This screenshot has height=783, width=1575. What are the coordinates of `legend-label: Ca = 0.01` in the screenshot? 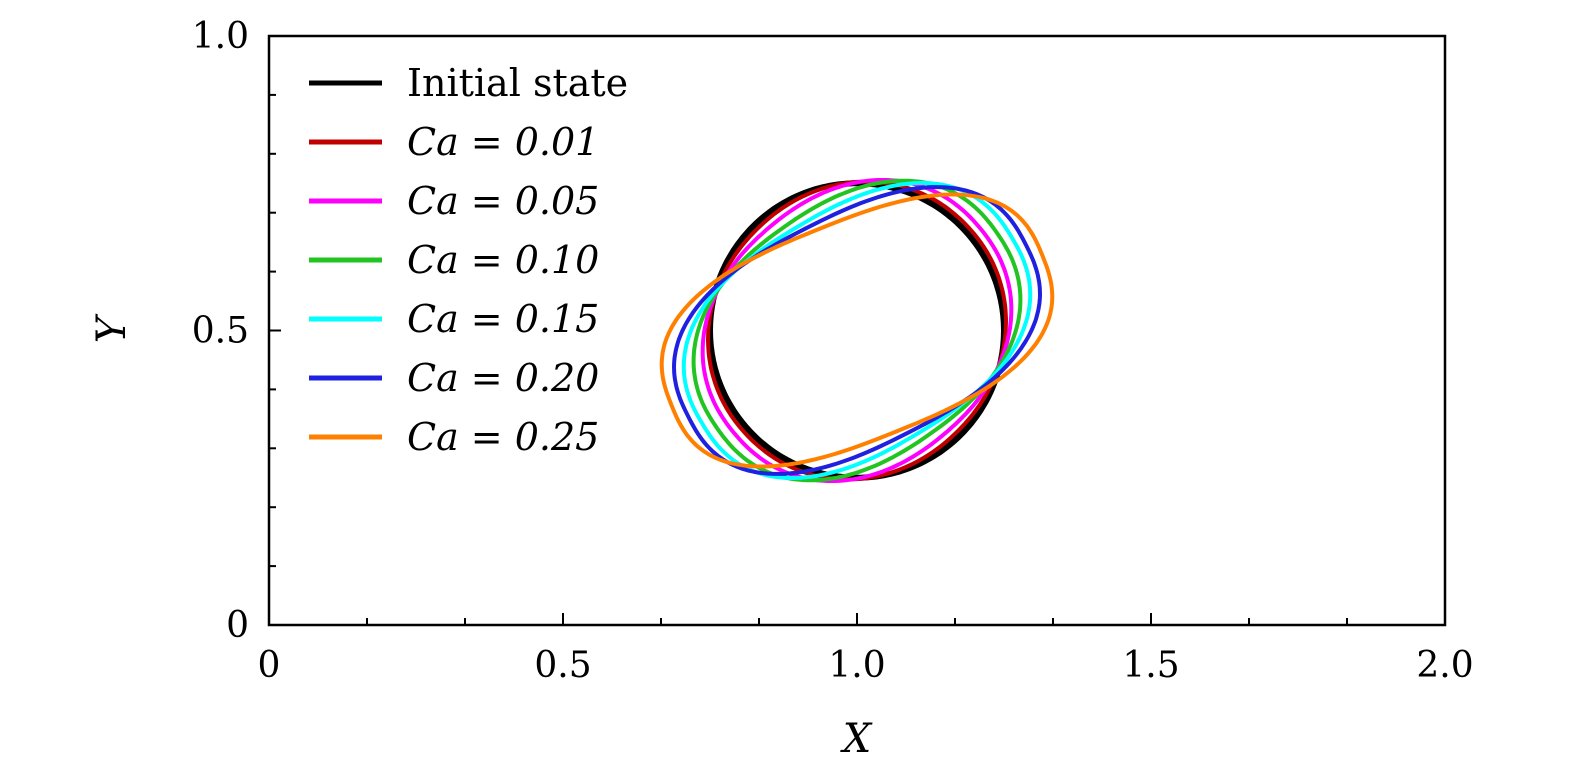 It's located at (503, 142).